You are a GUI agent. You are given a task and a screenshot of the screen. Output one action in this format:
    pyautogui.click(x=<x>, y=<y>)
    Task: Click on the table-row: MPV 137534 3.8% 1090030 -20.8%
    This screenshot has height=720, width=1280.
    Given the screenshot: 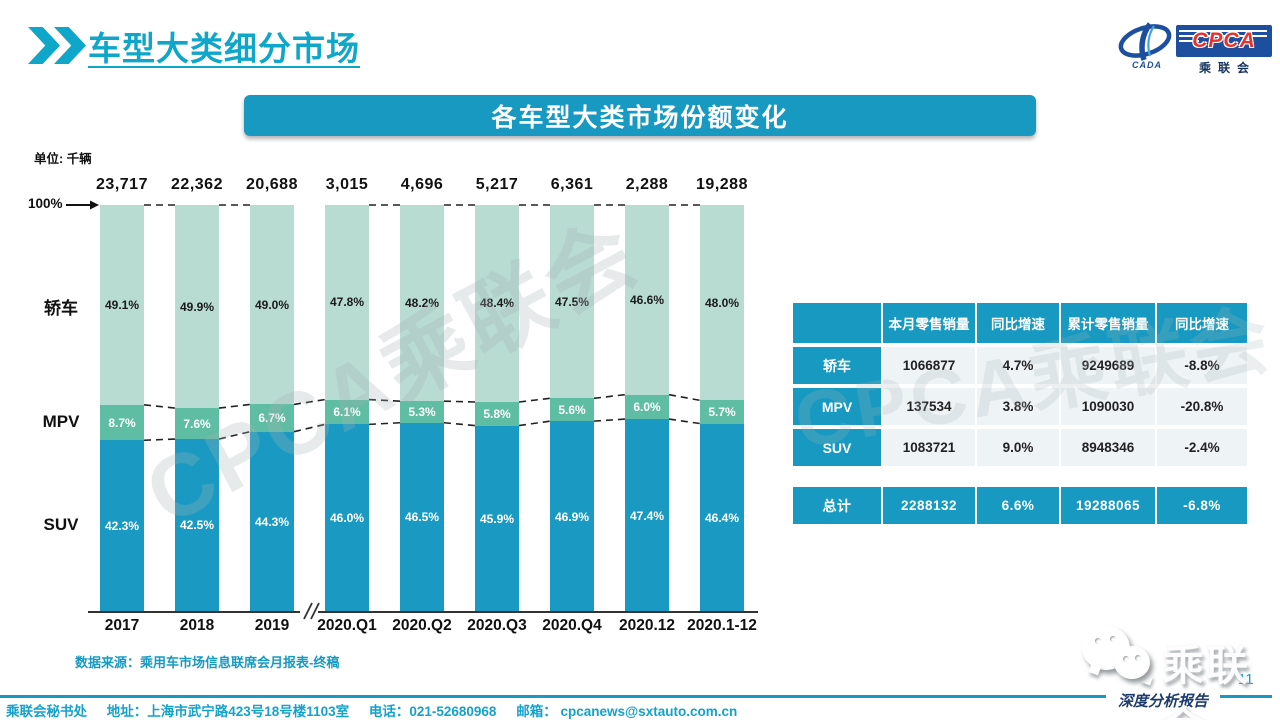 What is the action you would take?
    pyautogui.click(x=1020, y=406)
    